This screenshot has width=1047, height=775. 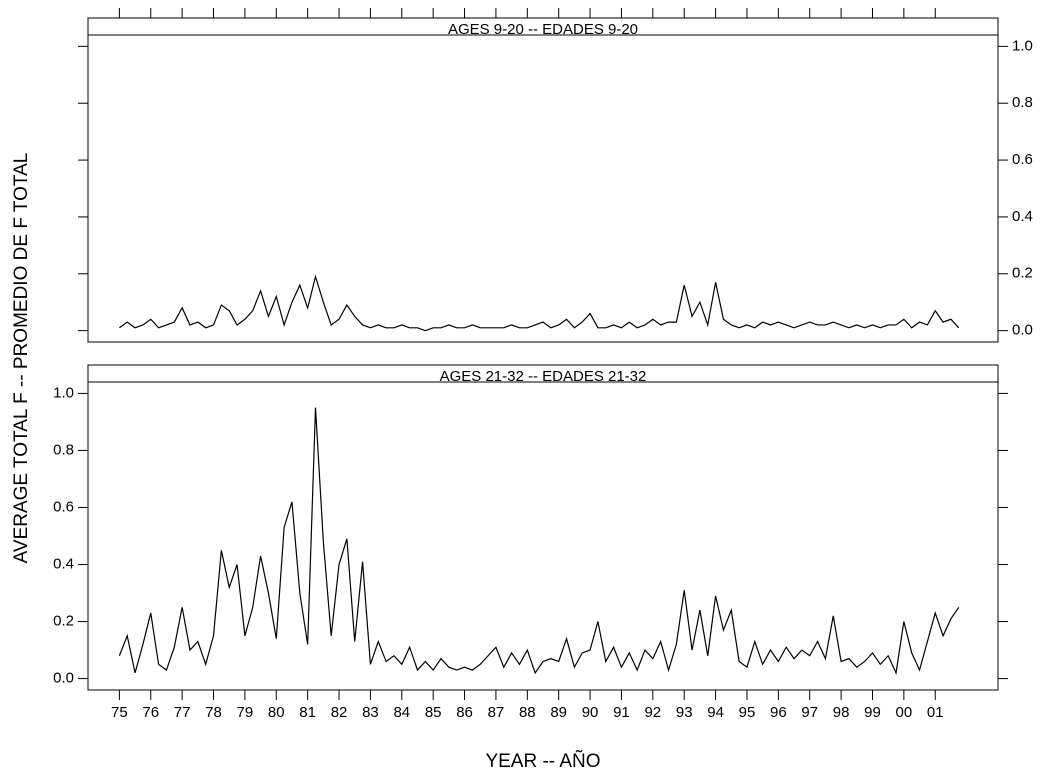 I want to click on x-tick-label: 92, so click(x=652, y=712).